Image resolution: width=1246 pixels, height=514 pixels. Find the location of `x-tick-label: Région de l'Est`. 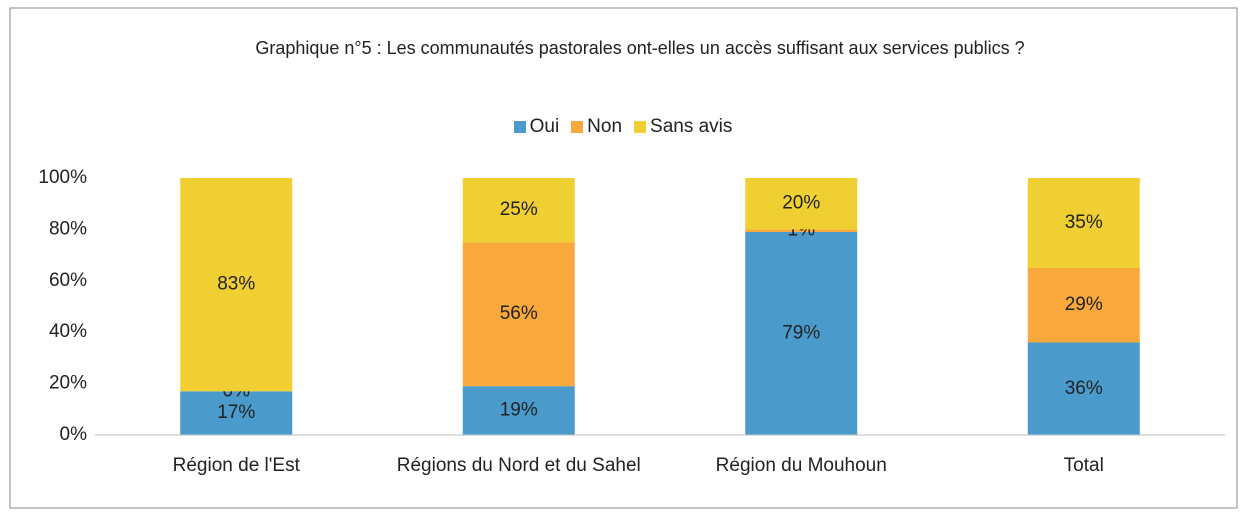

x-tick-label: Région de l'Est is located at coordinates (236, 465).